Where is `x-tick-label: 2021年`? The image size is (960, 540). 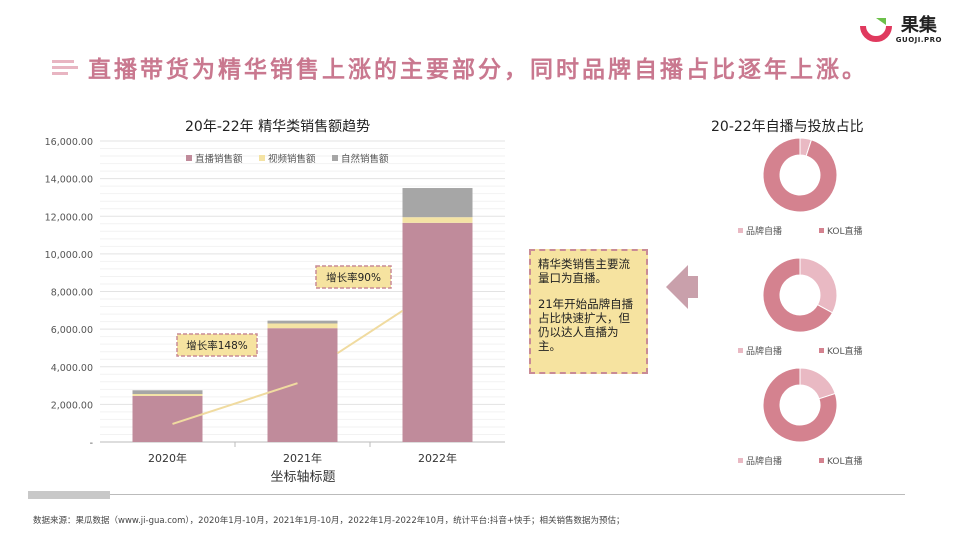 x-tick-label: 2021年 is located at coordinates (302, 458).